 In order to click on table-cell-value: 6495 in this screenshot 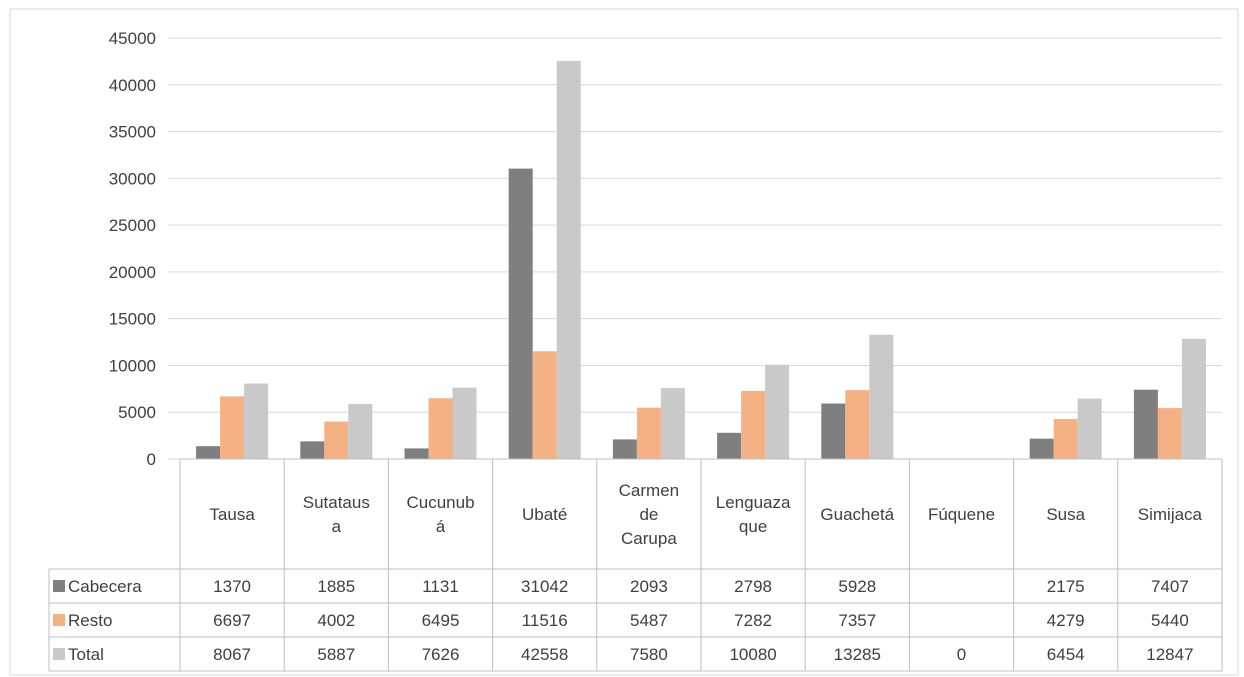, I will do `click(441, 620)`.